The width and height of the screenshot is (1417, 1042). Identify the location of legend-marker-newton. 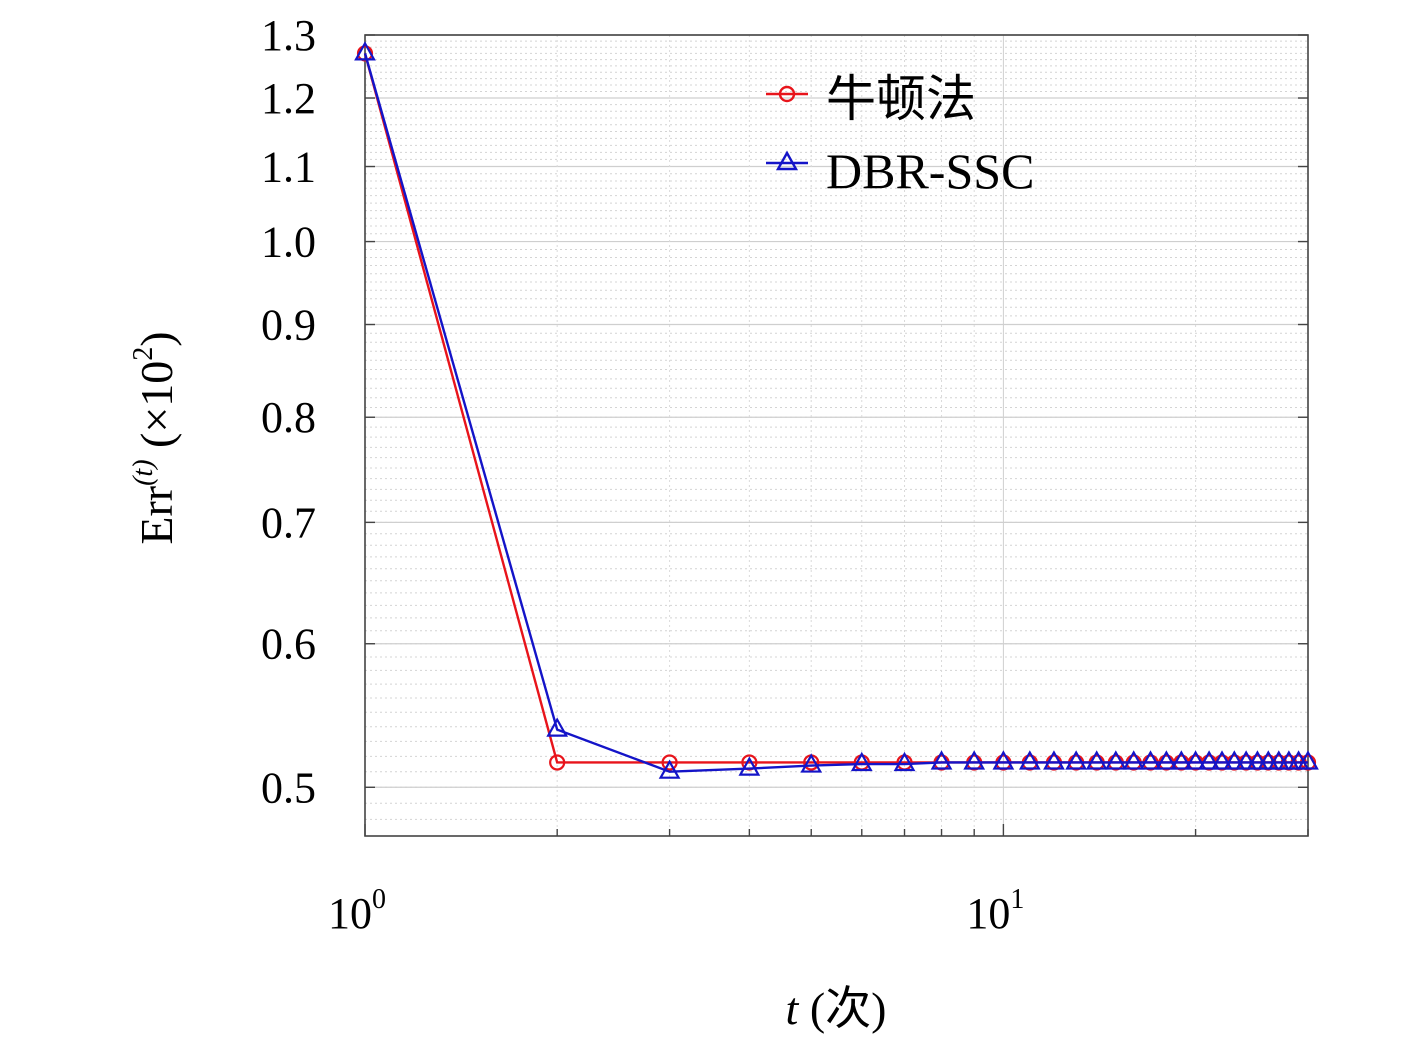
(787, 94).